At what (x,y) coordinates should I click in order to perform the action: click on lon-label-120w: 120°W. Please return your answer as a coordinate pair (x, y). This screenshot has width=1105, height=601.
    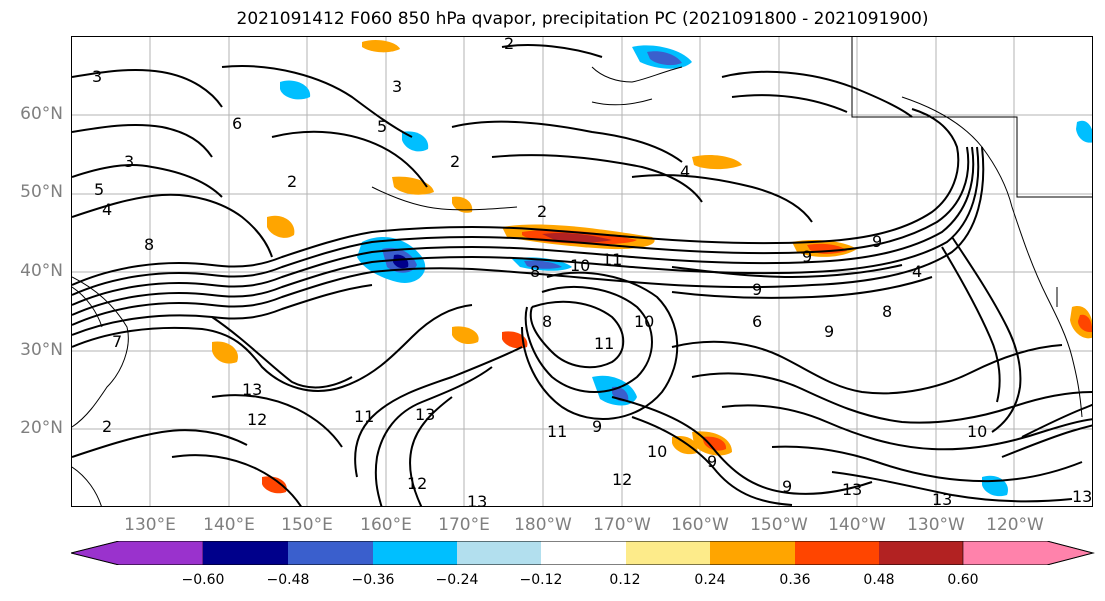
    Looking at the image, I should click on (1015, 525).